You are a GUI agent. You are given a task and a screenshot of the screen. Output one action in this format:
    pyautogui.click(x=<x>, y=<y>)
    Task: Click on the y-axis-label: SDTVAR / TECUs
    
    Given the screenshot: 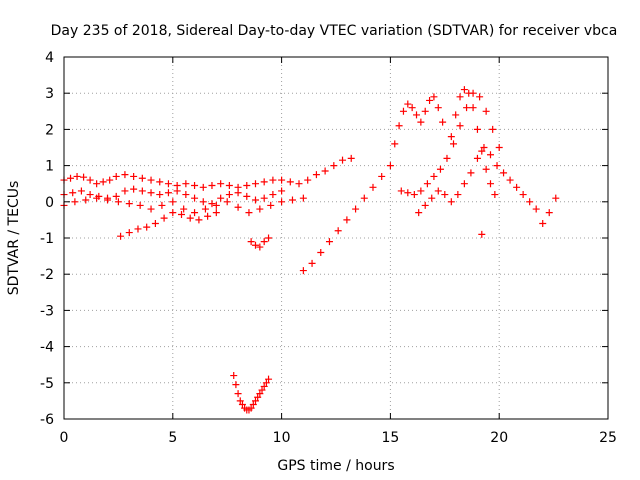 What is the action you would take?
    pyautogui.click(x=14, y=238)
    